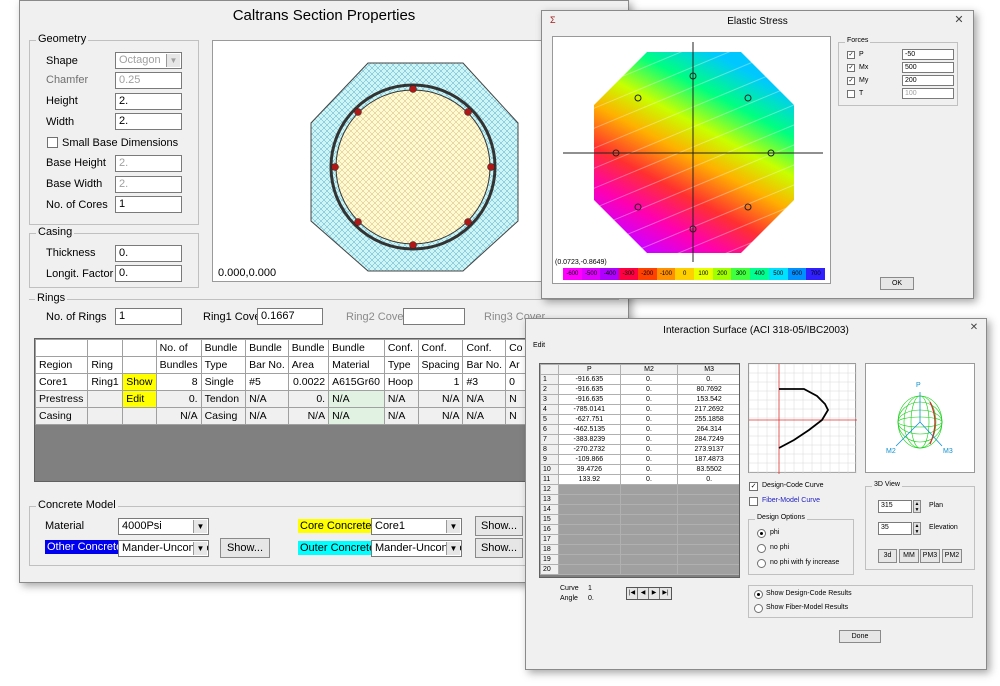 This screenshot has width=1000, height=686. What do you see at coordinates (148, 80) in the screenshot?
I see `chamfer-input: 0.25` at bounding box center [148, 80].